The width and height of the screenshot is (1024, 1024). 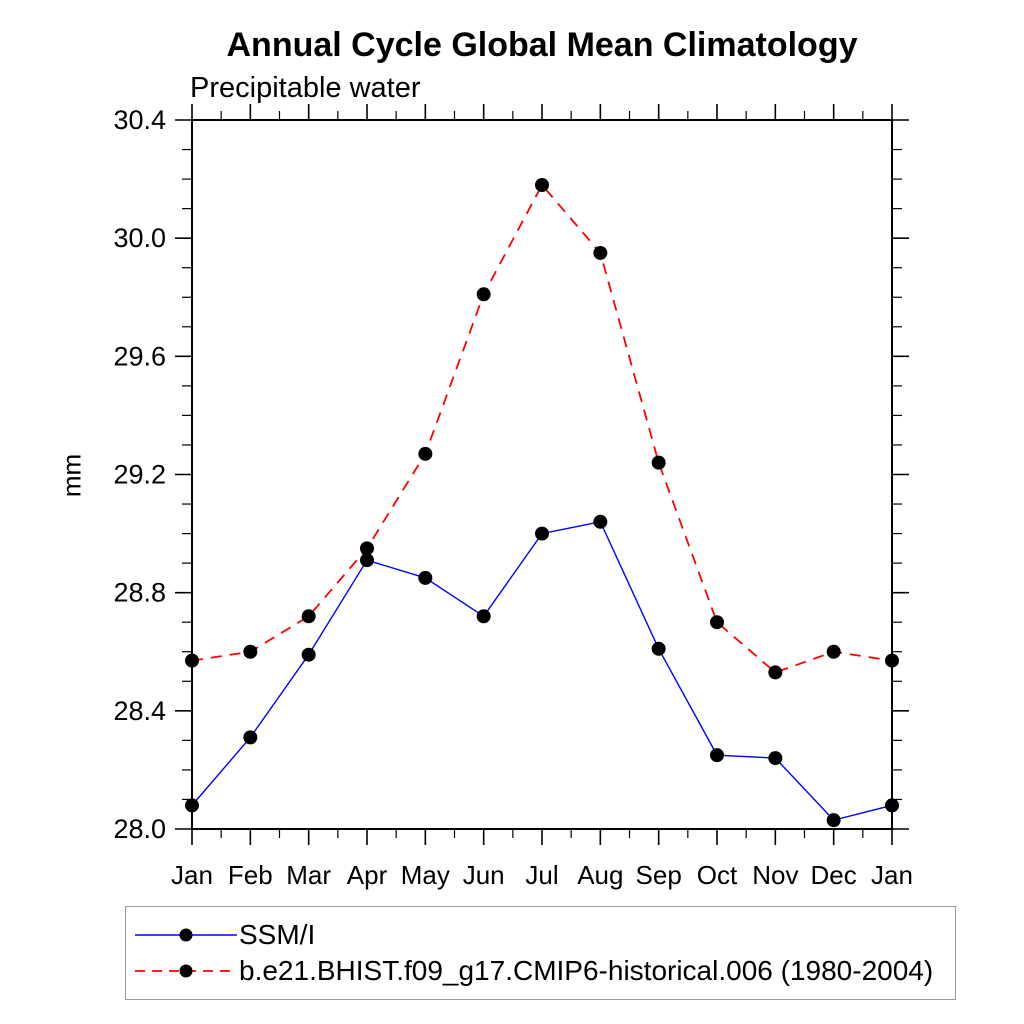 I want to click on y-axis-label: 28.4, so click(x=139, y=711).